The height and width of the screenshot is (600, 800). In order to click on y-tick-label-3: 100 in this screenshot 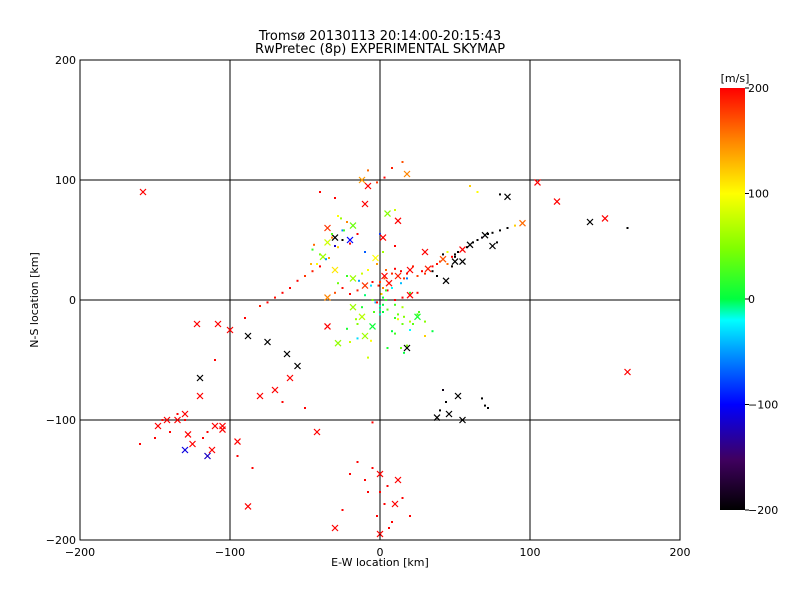, I will do `click(65, 180)`.